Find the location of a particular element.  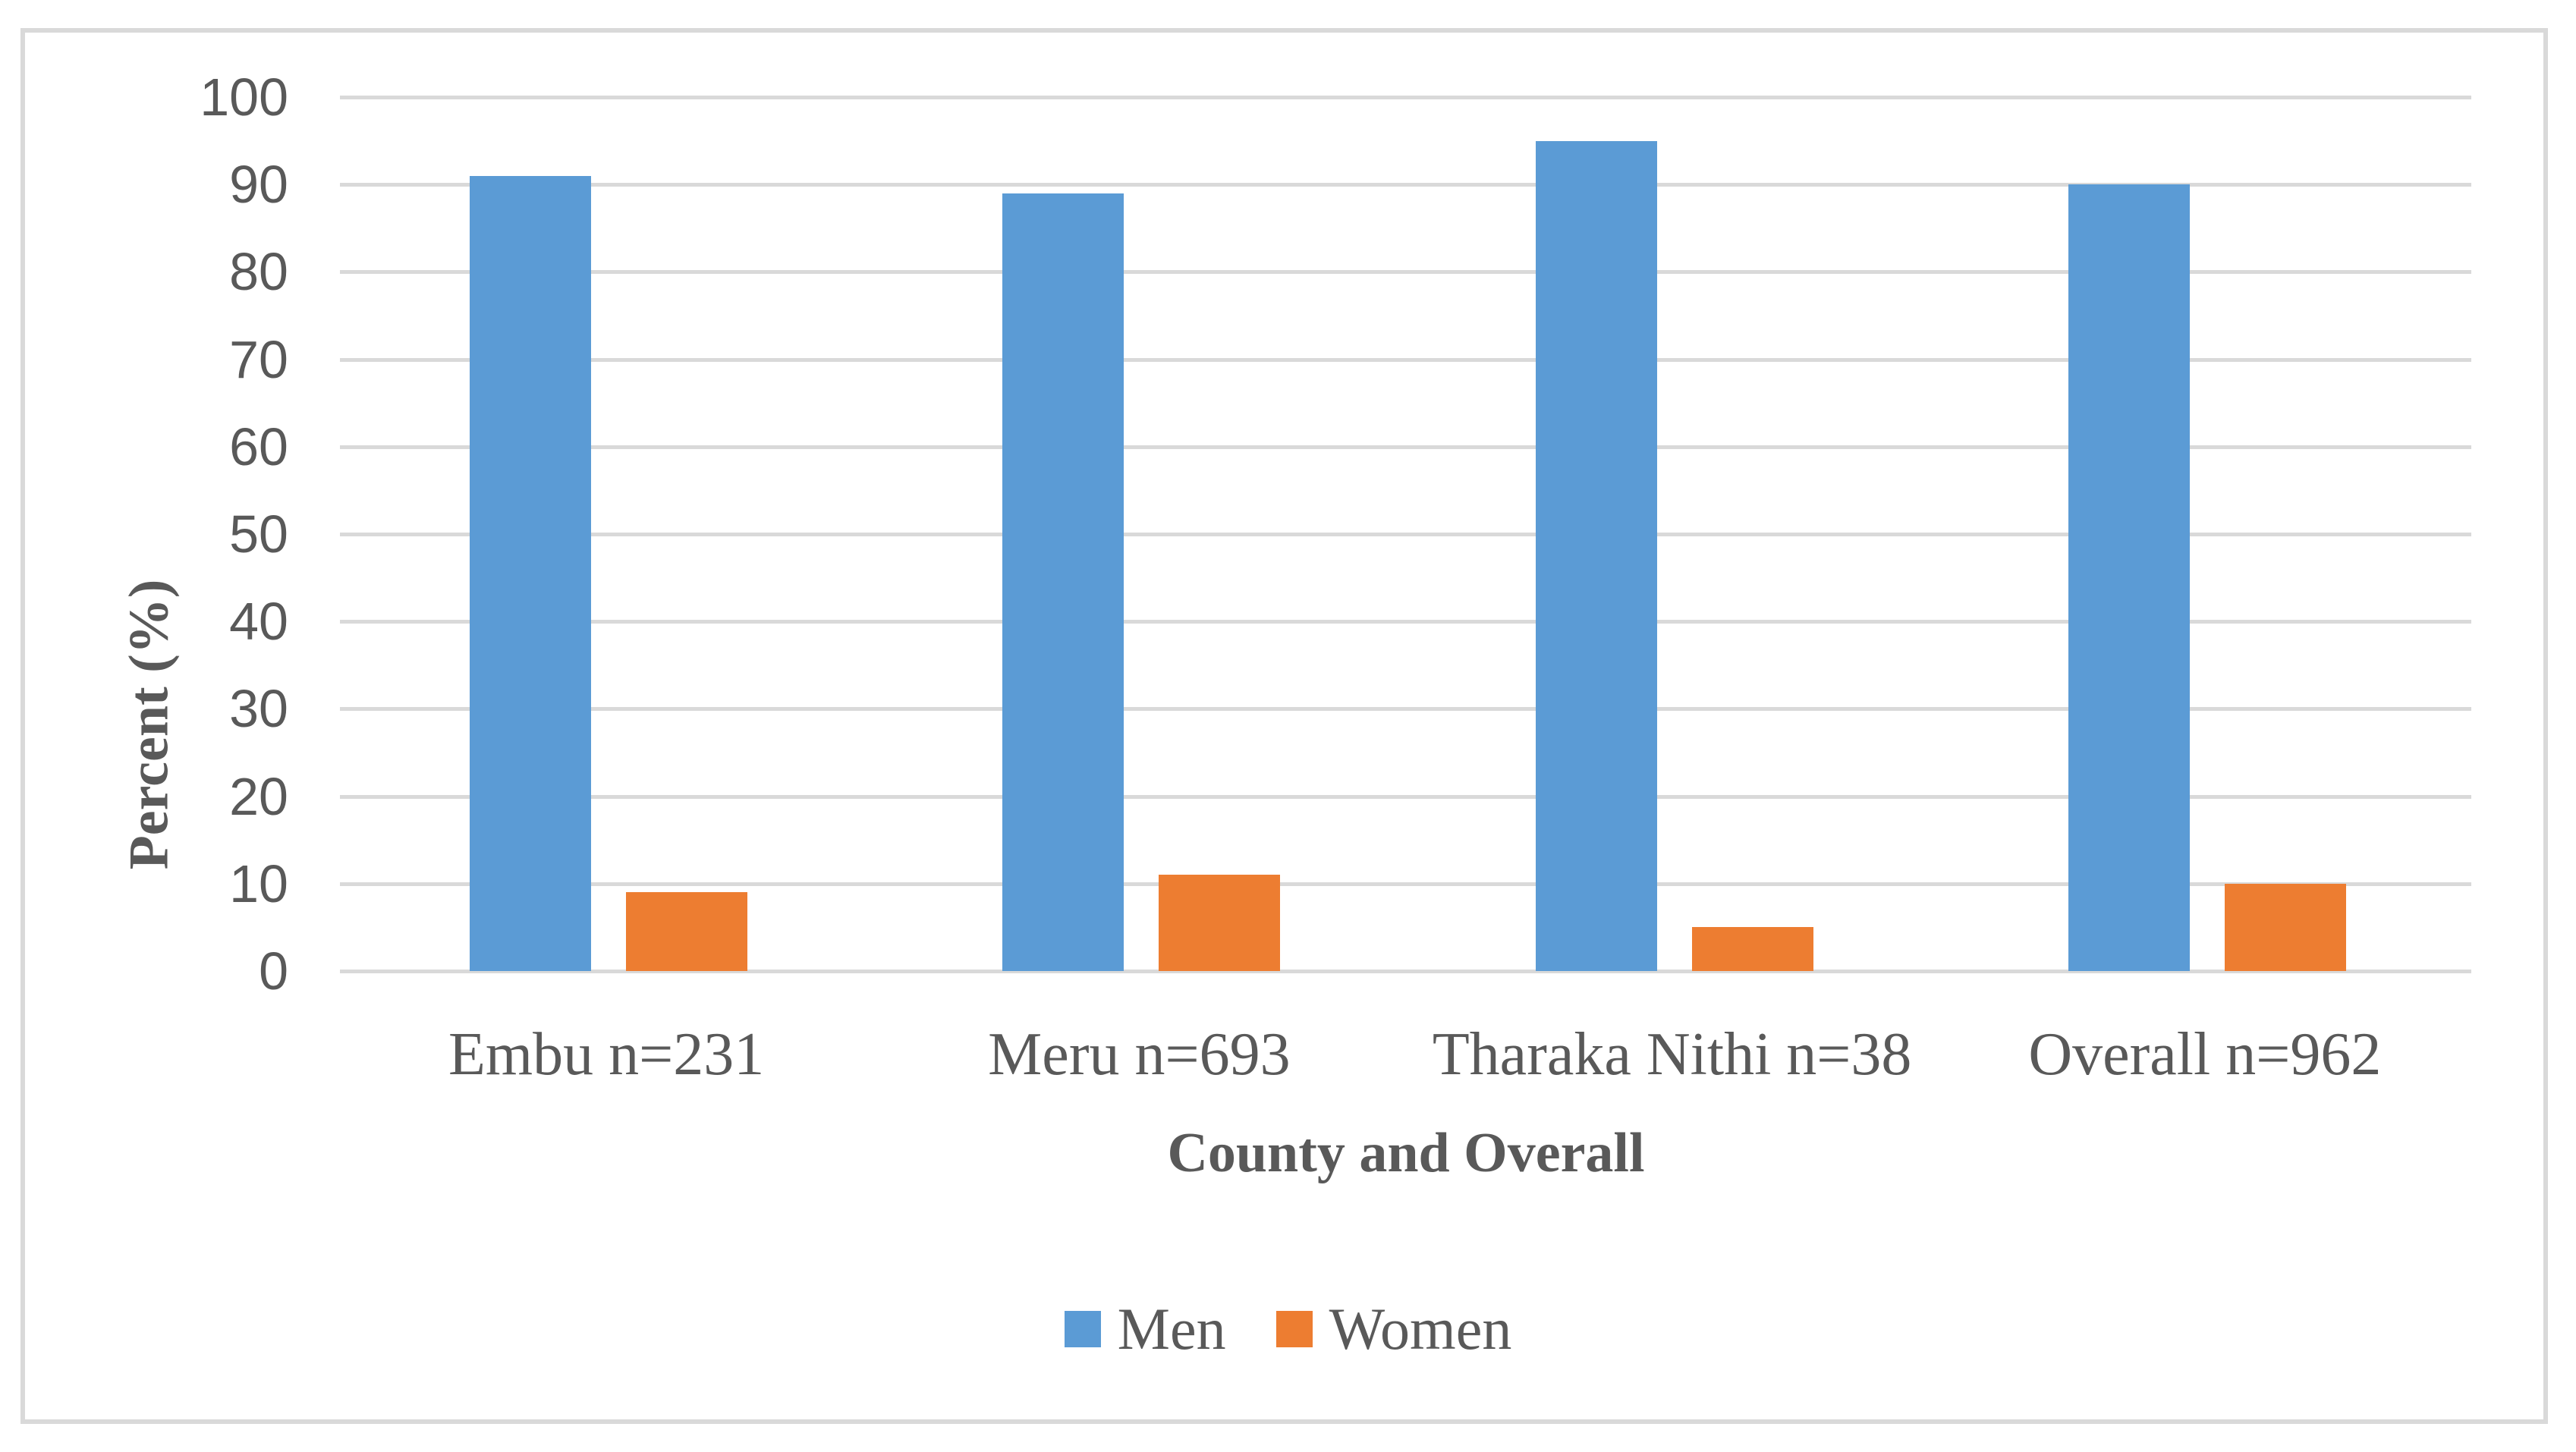

legend-item-women: Women is located at coordinates (1393, 1329).